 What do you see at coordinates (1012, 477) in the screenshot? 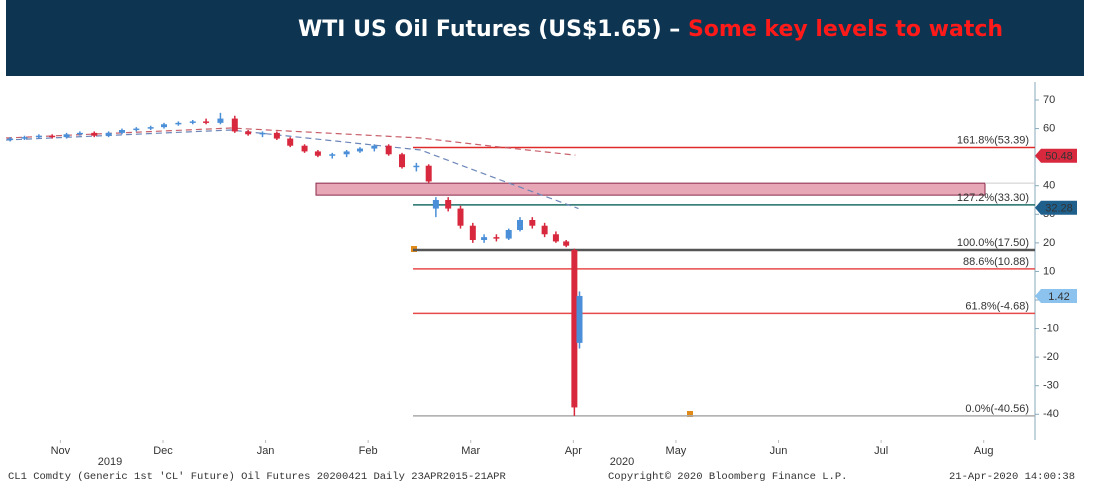
I see `footer-right: 21-Apr-2020 14:00:38` at bounding box center [1012, 477].